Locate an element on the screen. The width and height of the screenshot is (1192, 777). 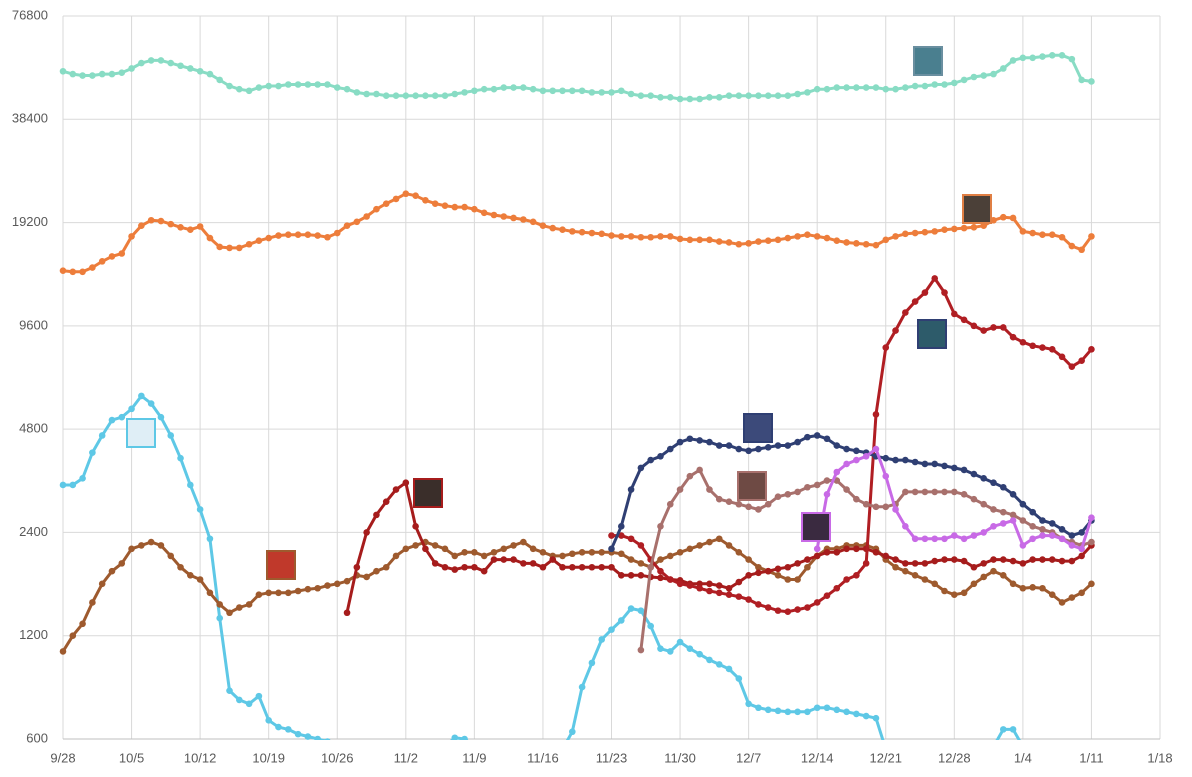
x-tick-label: 11/2 is located at coordinates (406, 757).